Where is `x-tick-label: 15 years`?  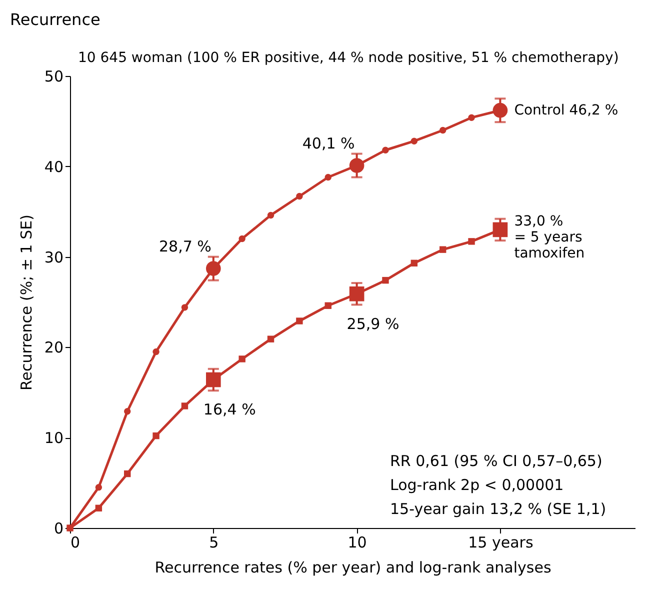 x-tick-label: 15 years is located at coordinates (501, 543).